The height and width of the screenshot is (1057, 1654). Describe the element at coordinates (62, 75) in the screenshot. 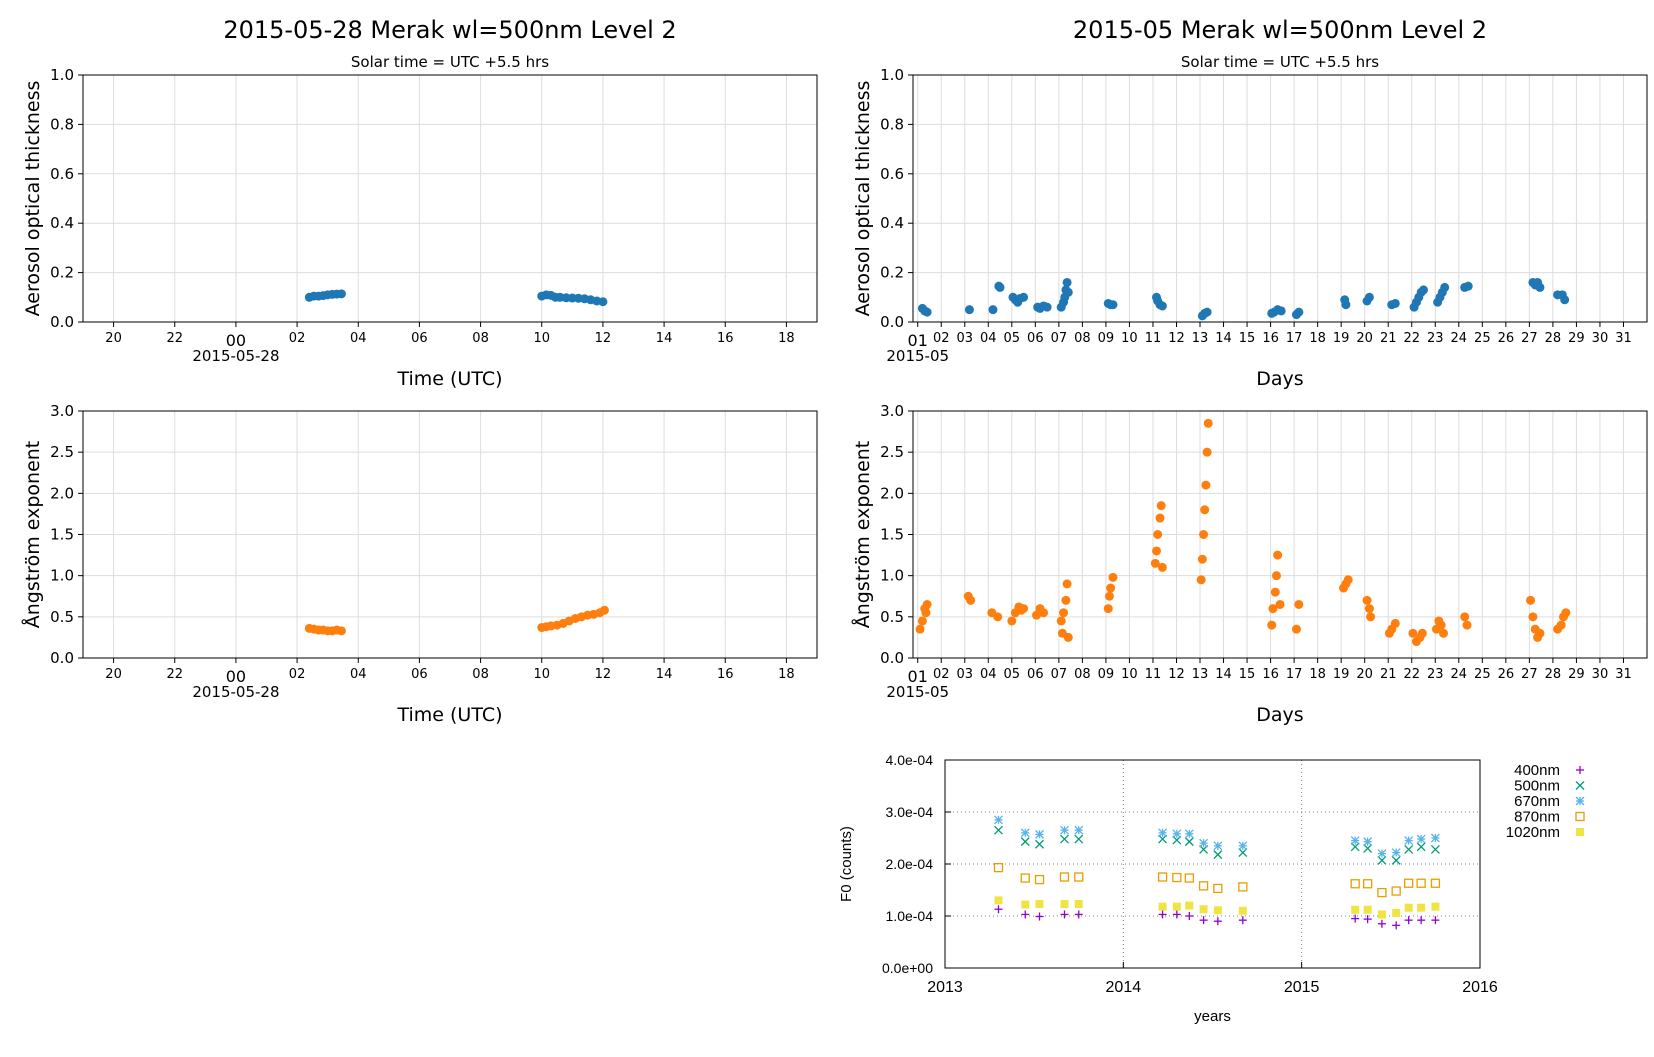

I see `y-tick-label: 1.0` at that location.